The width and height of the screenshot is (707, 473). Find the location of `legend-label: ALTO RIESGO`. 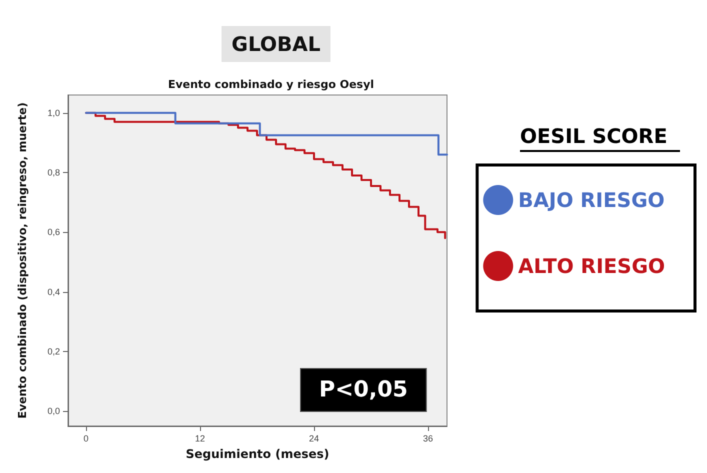

legend-label: ALTO RIESGO is located at coordinates (592, 266).